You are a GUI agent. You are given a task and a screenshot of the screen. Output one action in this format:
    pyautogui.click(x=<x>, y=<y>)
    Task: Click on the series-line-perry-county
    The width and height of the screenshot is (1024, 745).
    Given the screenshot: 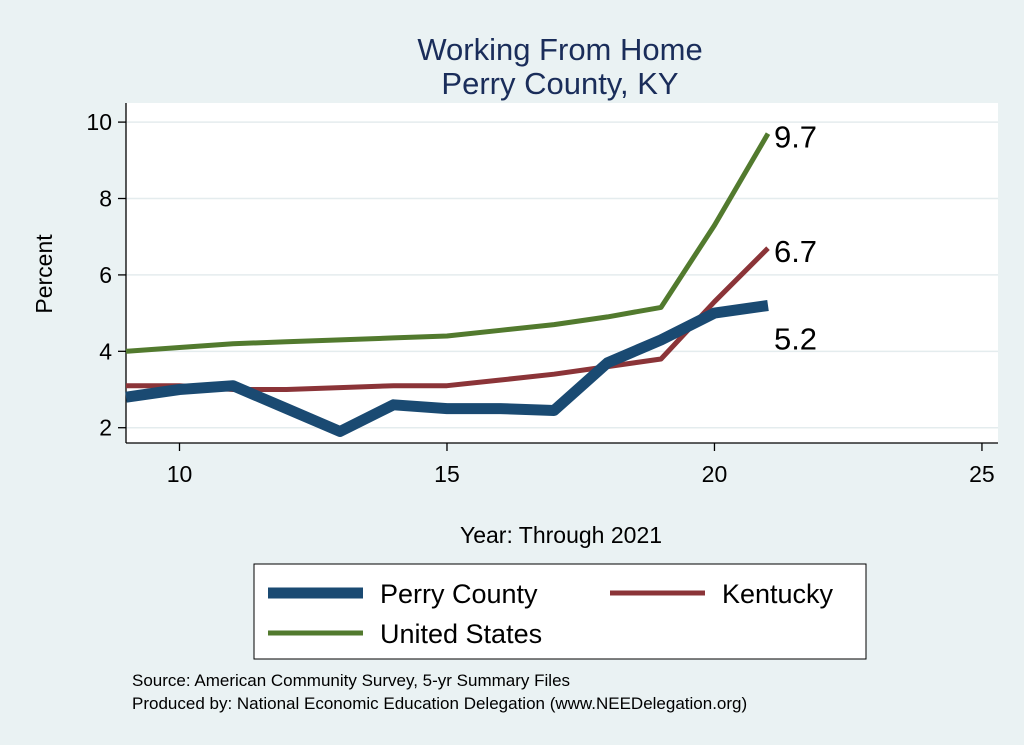 What is the action you would take?
    pyautogui.click(x=447, y=368)
    